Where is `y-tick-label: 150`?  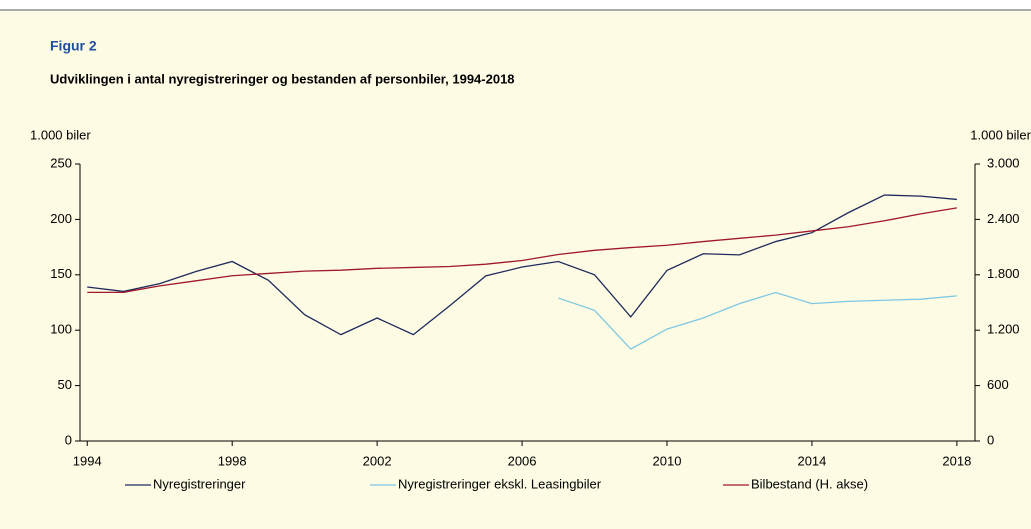 y-tick-label: 150 is located at coordinates (61, 273).